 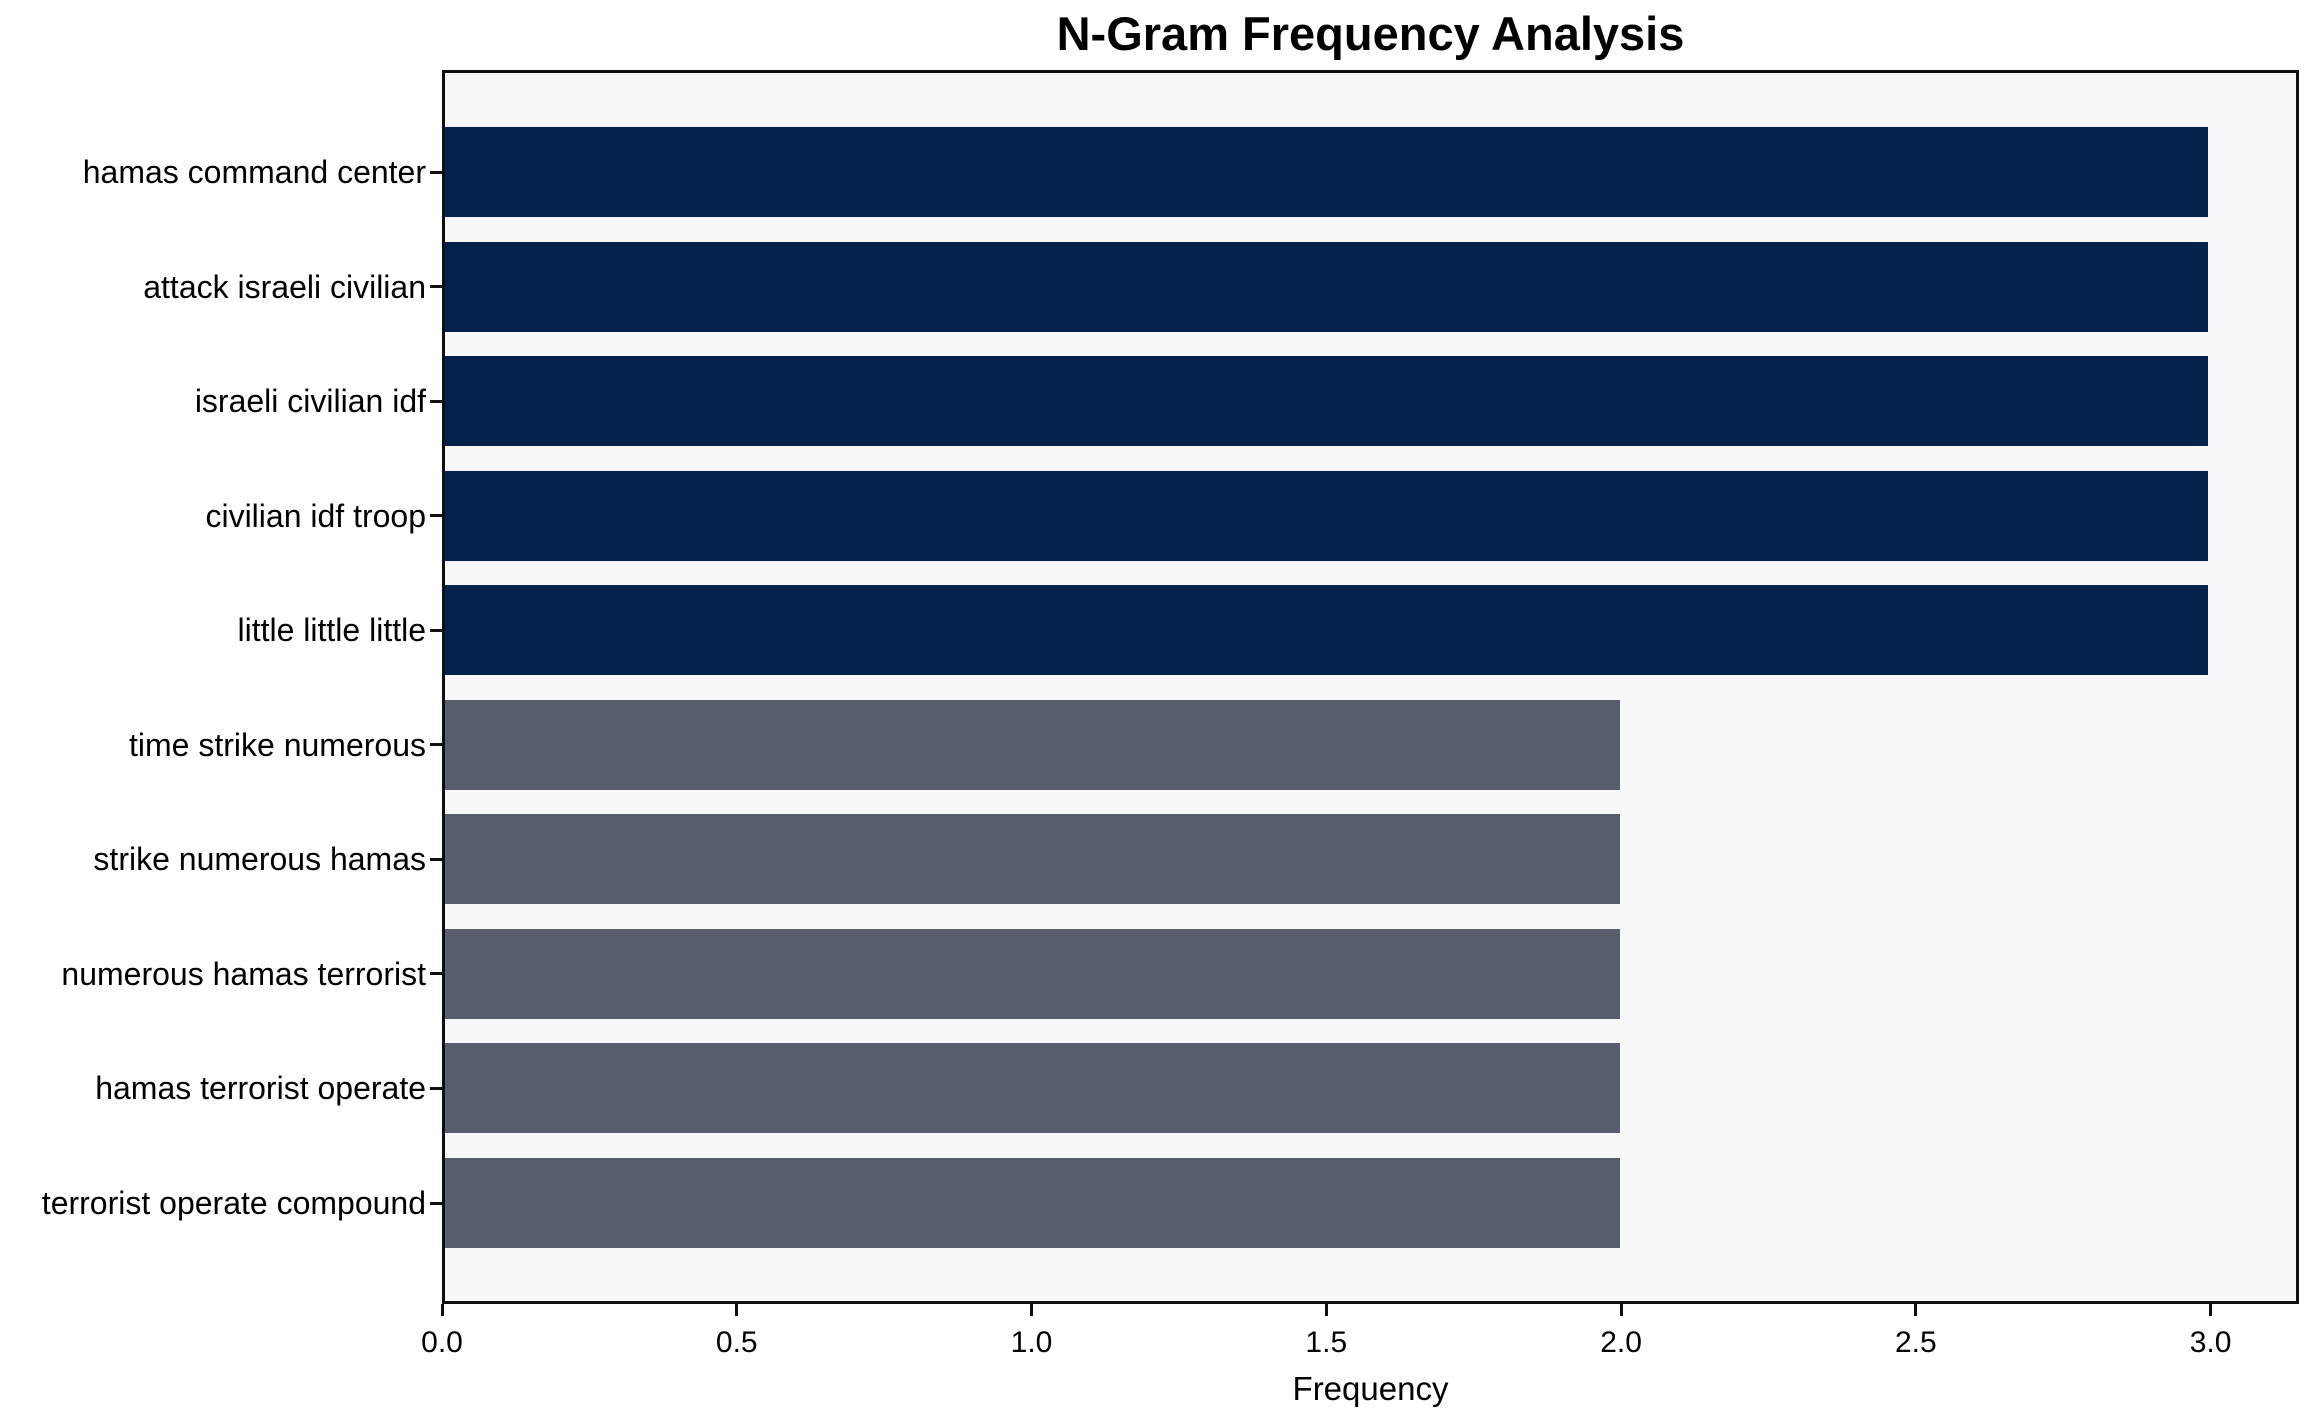 I want to click on x-axis-label: Frequency, so click(x=1370, y=1388).